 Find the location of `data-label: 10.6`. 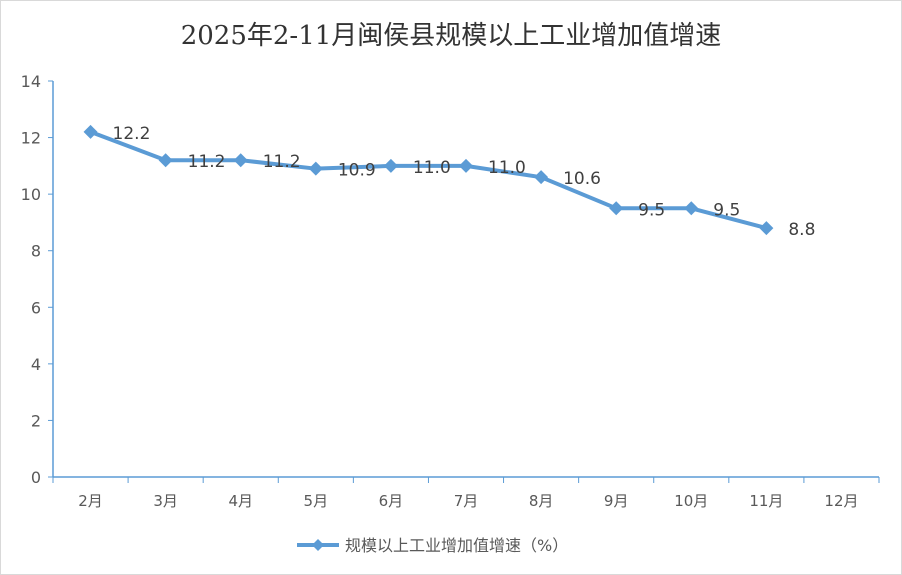

data-label: 10.6 is located at coordinates (582, 179).